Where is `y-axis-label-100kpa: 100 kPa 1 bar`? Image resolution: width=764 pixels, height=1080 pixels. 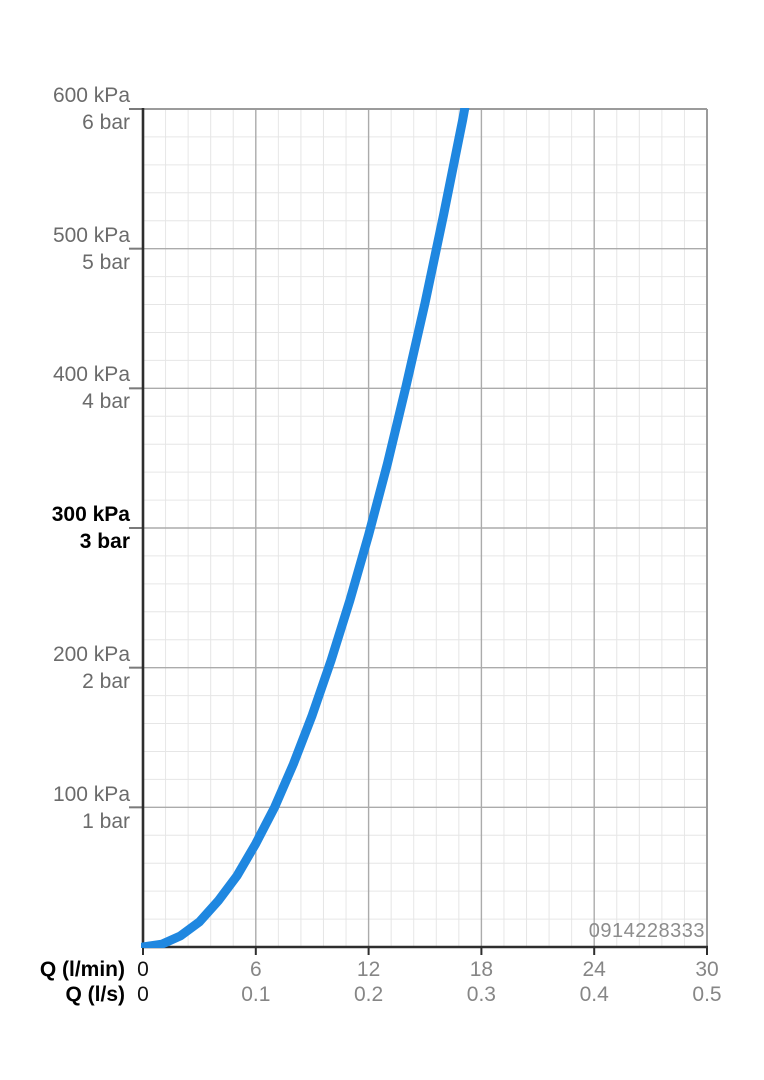 y-axis-label-100kpa: 100 kPa 1 bar is located at coordinates (65, 808).